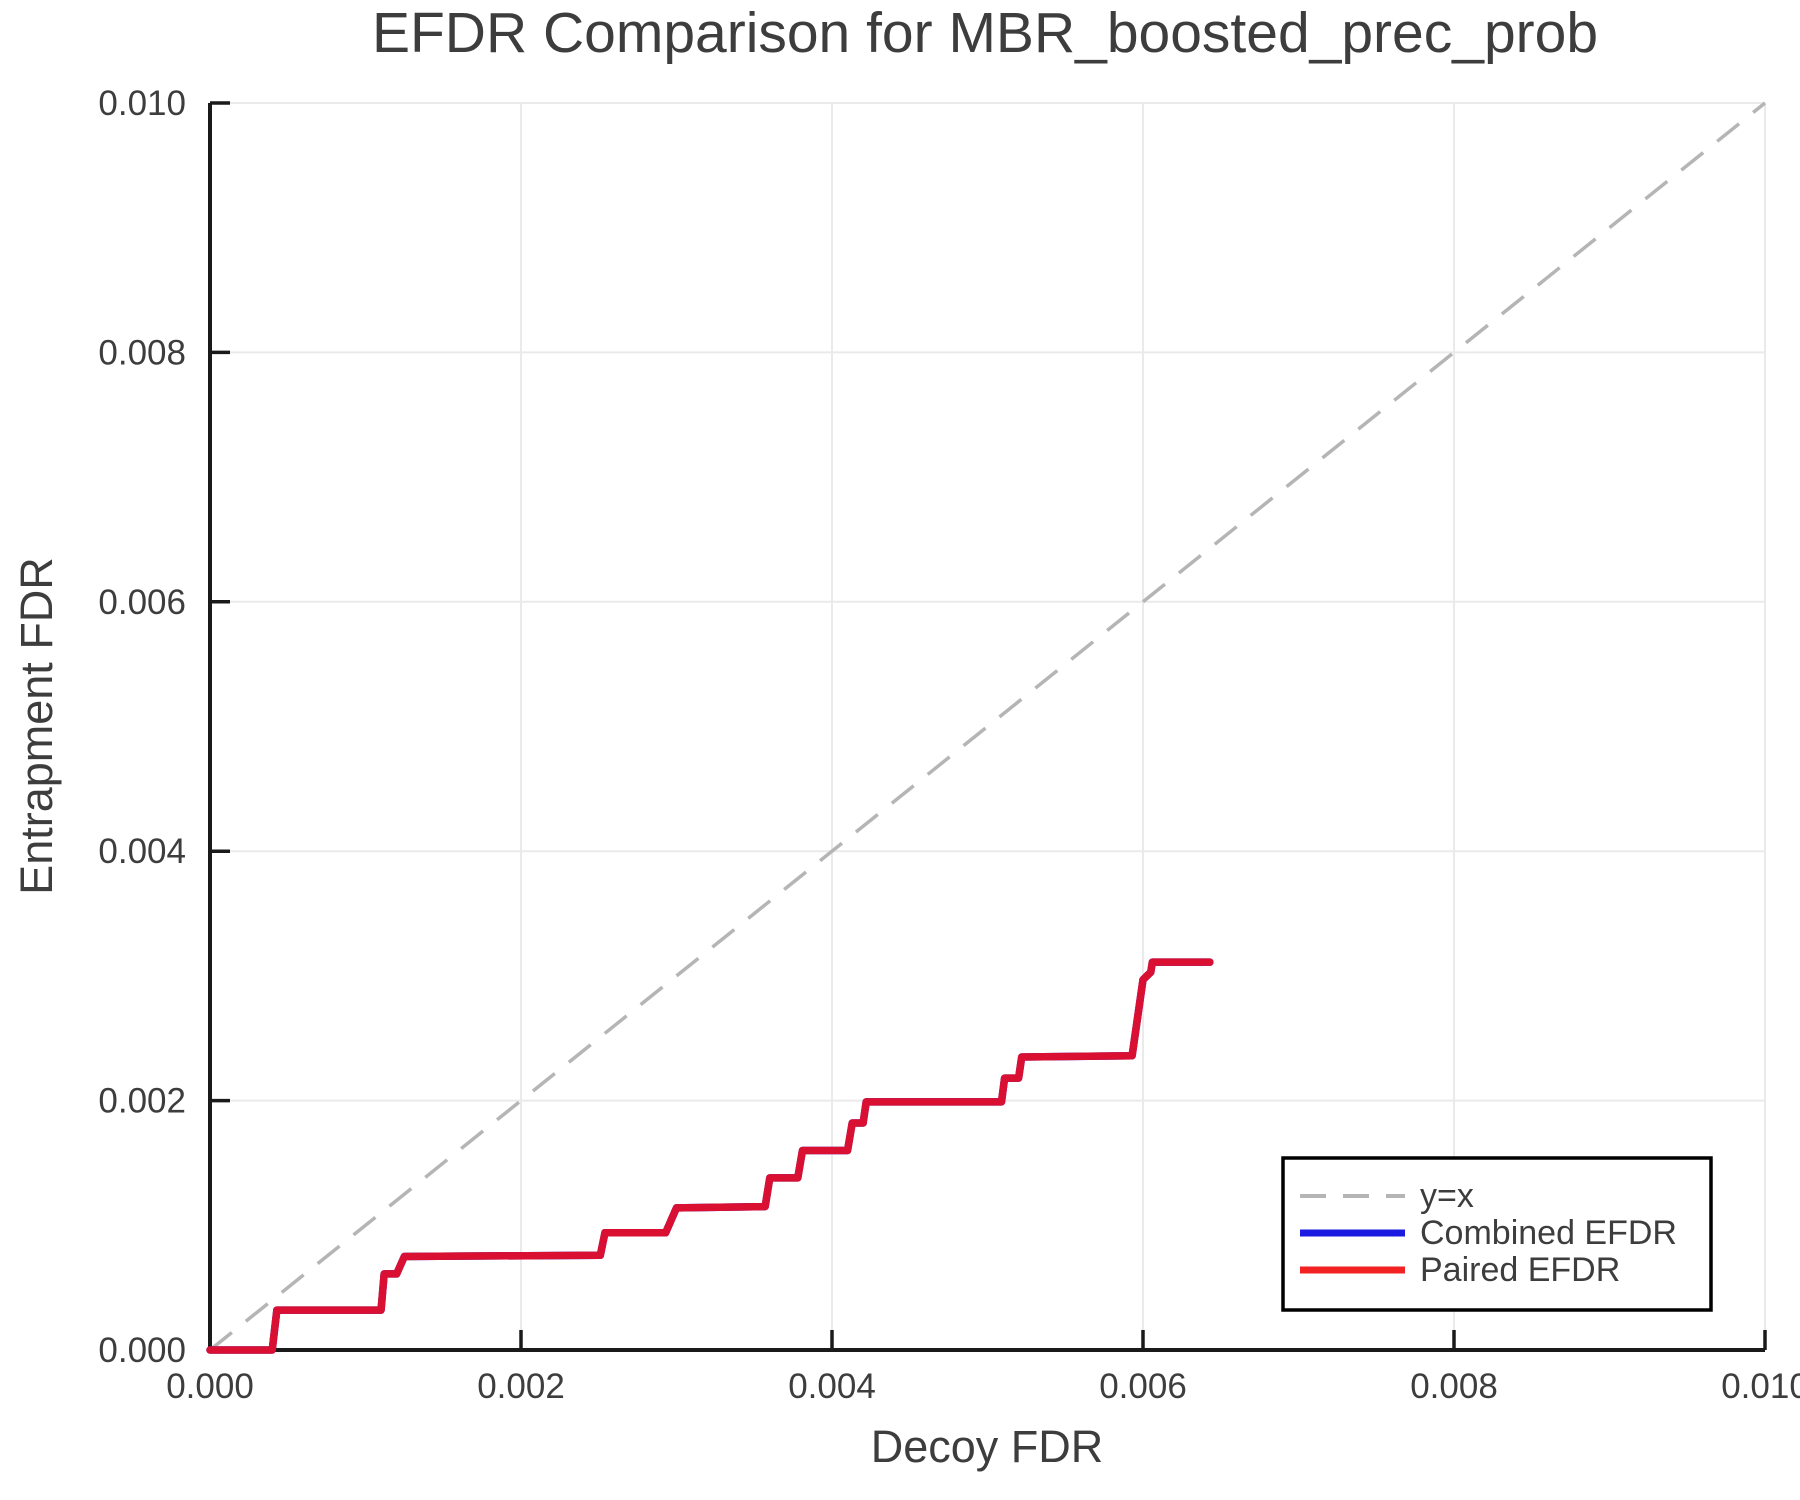 The width and height of the screenshot is (1800, 1500). I want to click on x-tick-label: 0.006, so click(1143, 1386).